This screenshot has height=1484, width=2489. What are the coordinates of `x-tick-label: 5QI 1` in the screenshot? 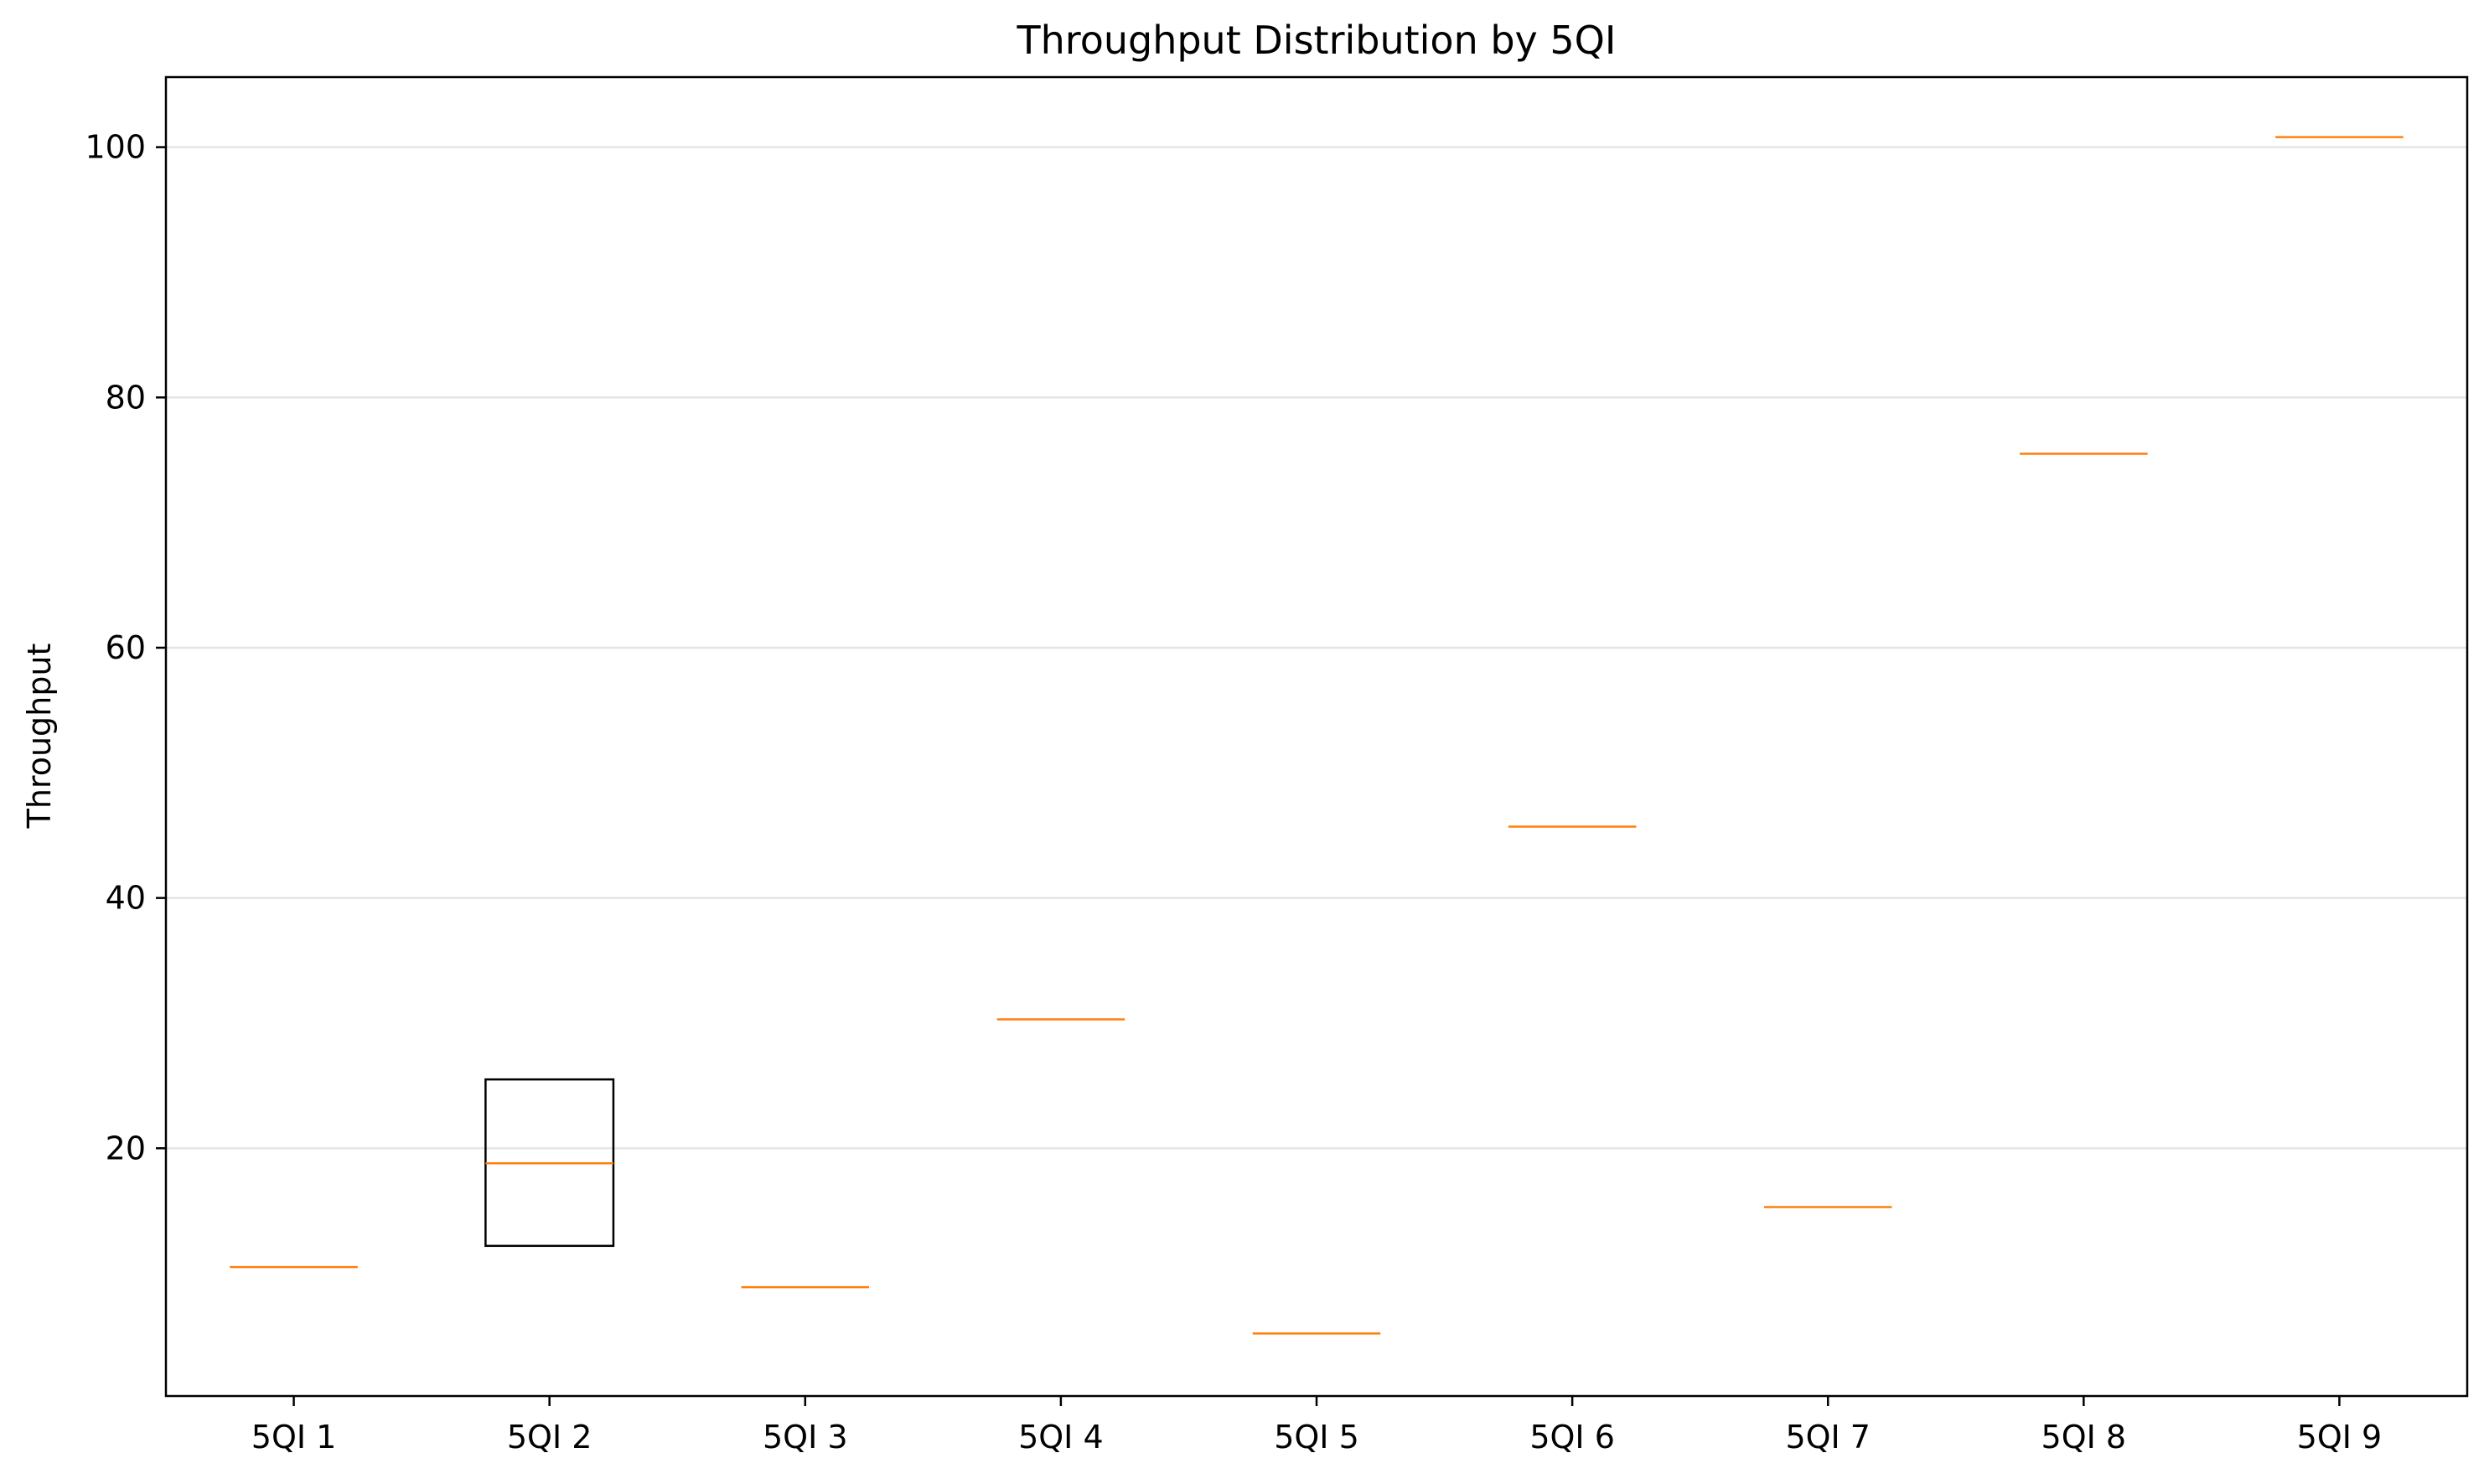 It's located at (294, 1437).